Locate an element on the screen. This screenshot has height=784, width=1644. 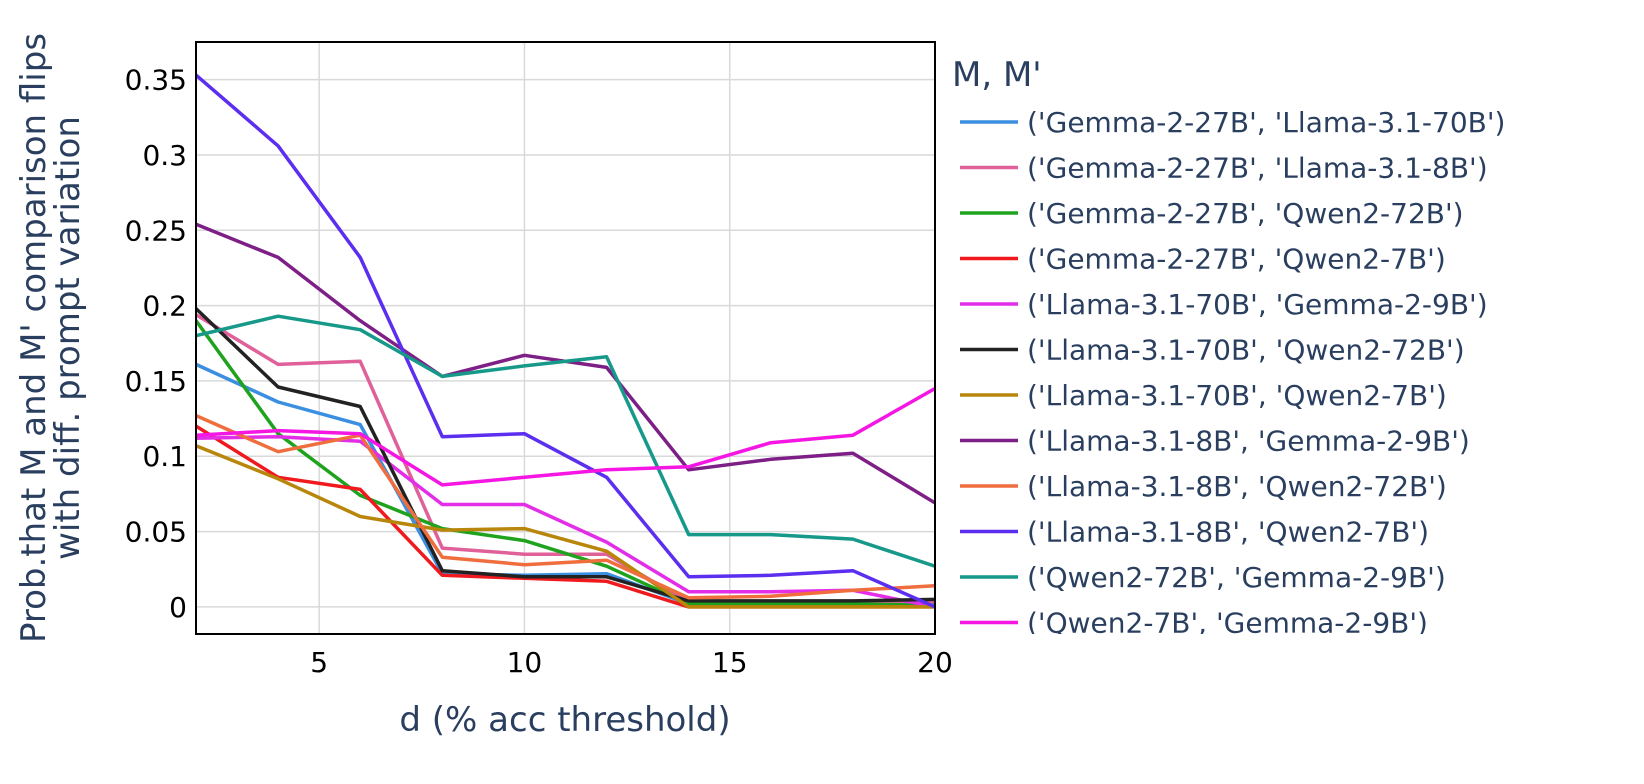
legend-item: ('Llama-3.1-70B', 'Qwen2-7B') is located at coordinates (1203, 395).